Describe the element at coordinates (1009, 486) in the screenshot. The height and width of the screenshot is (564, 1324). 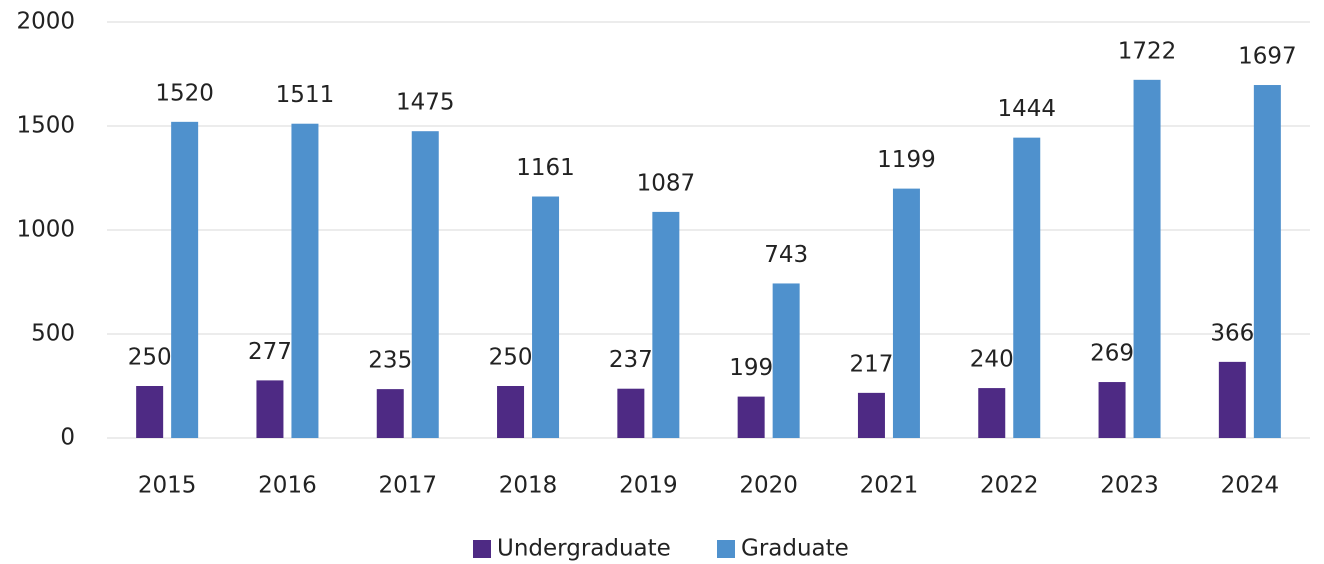
I see `x-tick-label: 2022` at that location.